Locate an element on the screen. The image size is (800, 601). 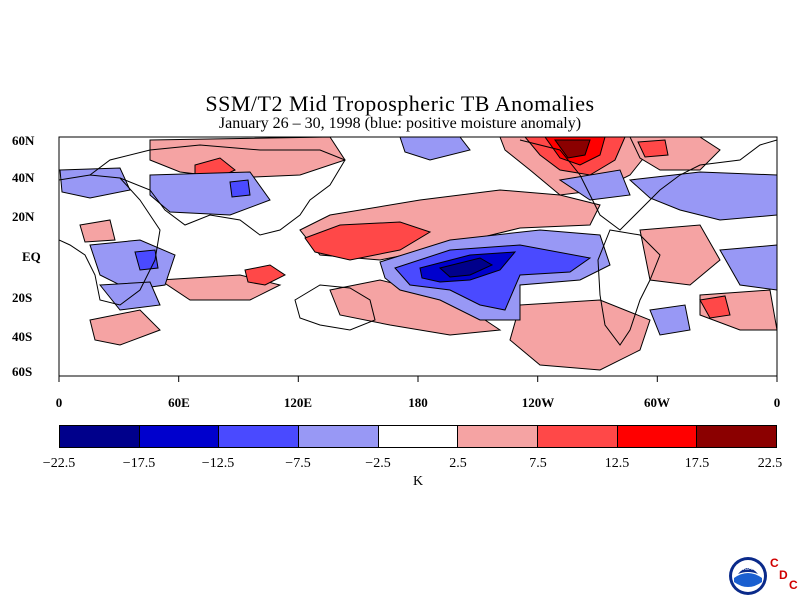
cdc-letter-d: D is located at coordinates (783, 575).